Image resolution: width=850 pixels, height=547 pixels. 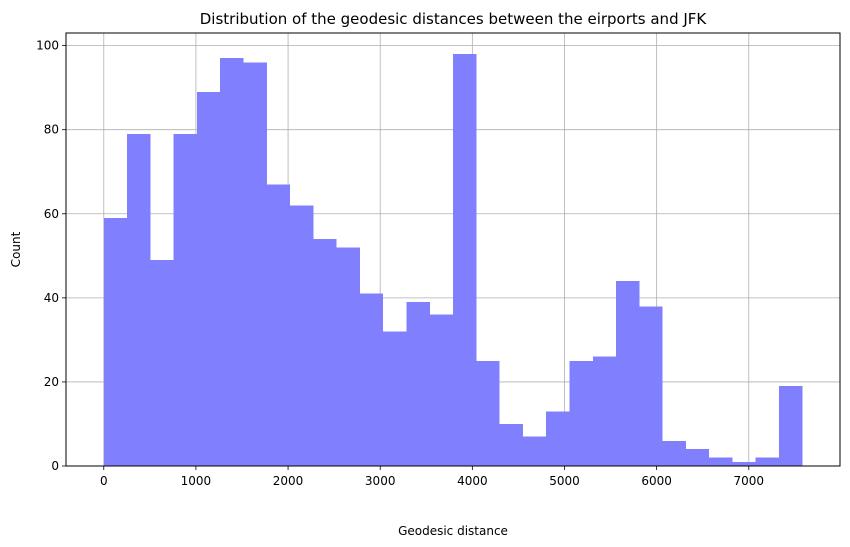 What do you see at coordinates (472, 481) in the screenshot?
I see `x-tick-label: 4000` at bounding box center [472, 481].